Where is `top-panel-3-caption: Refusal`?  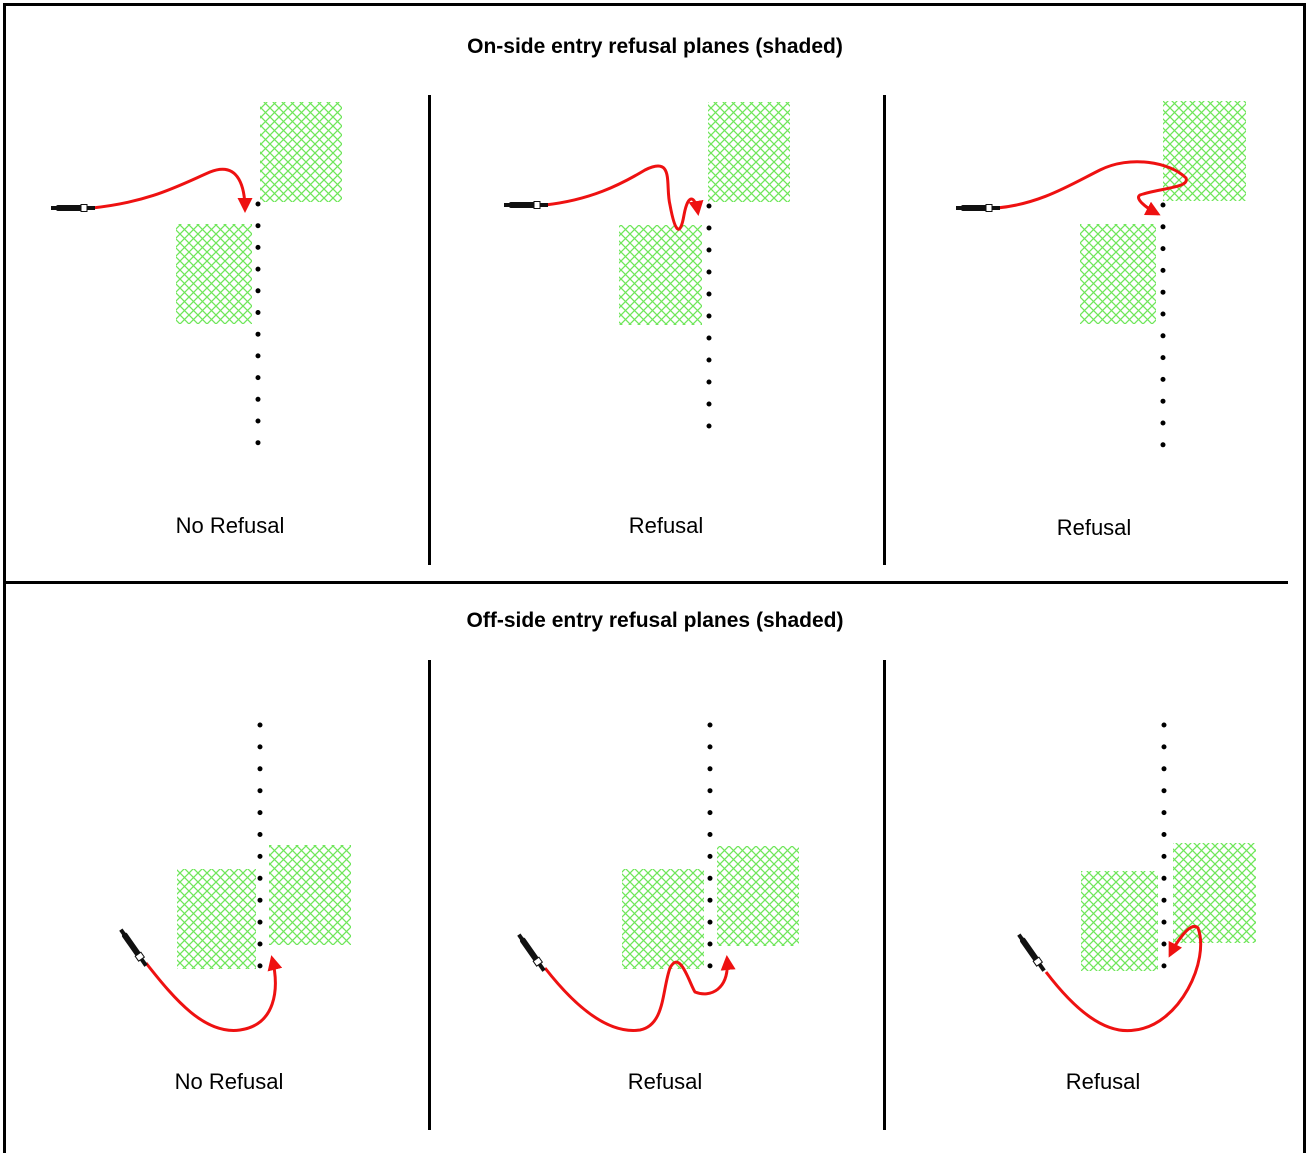
top-panel-3-caption: Refusal is located at coordinates (1094, 527).